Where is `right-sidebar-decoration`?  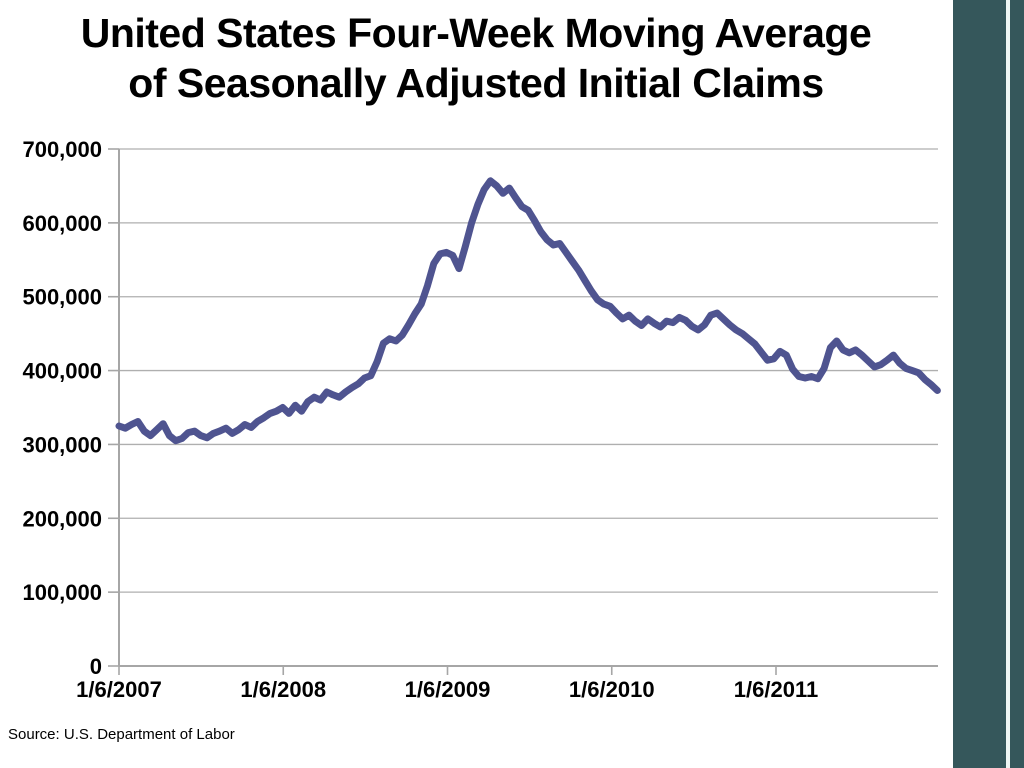 right-sidebar-decoration is located at coordinates (988, 384).